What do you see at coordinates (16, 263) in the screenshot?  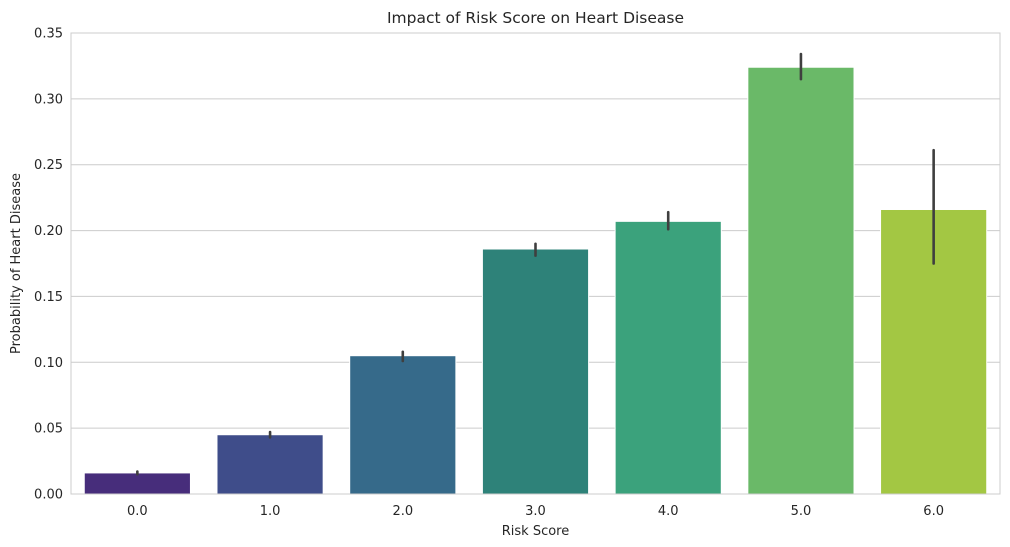 I see `y-axis-label: Probability of Heart Disease` at bounding box center [16, 263].